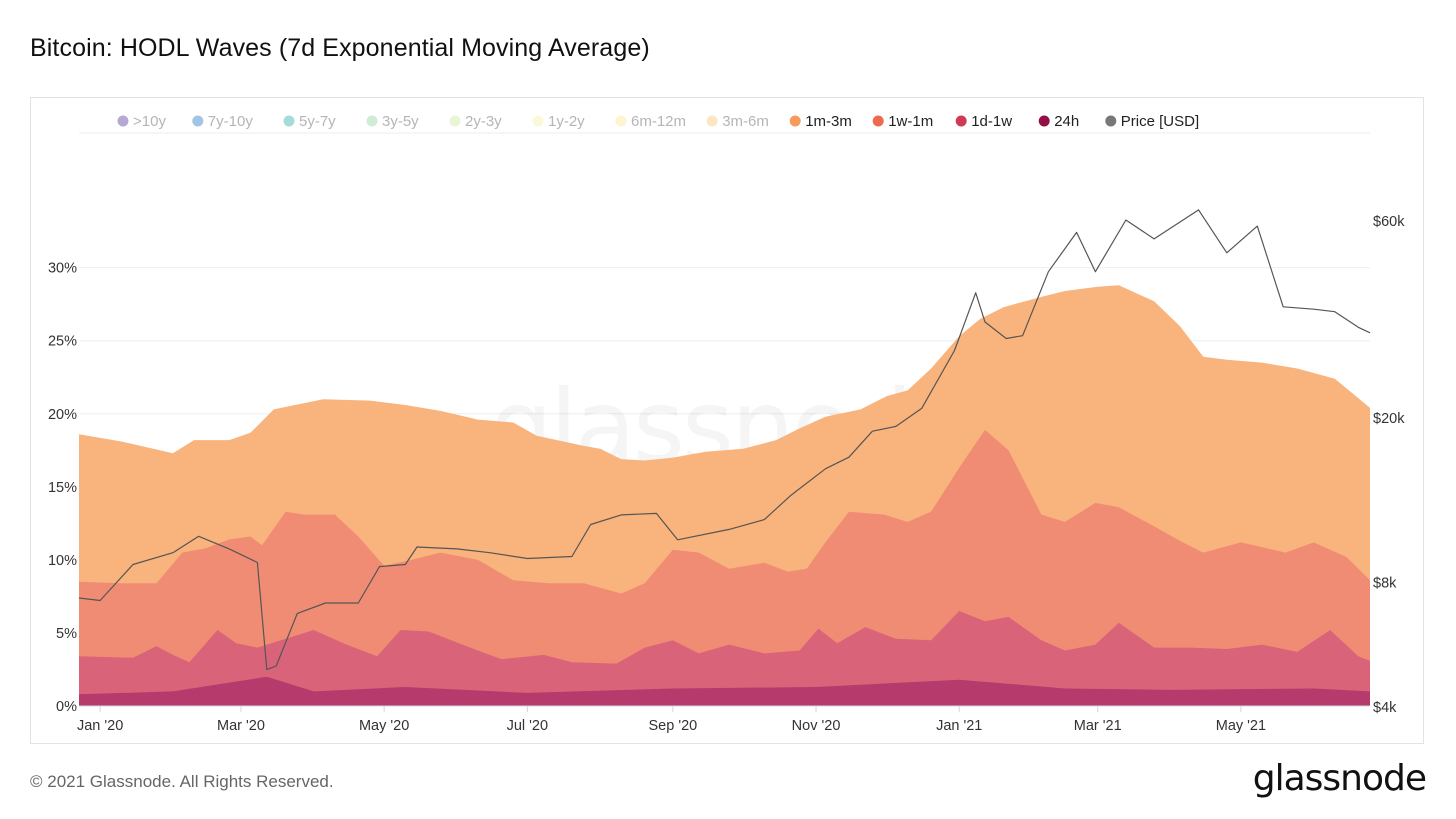 This screenshot has width=1456, height=819. I want to click on area-1d-1w, so click(724, 658).